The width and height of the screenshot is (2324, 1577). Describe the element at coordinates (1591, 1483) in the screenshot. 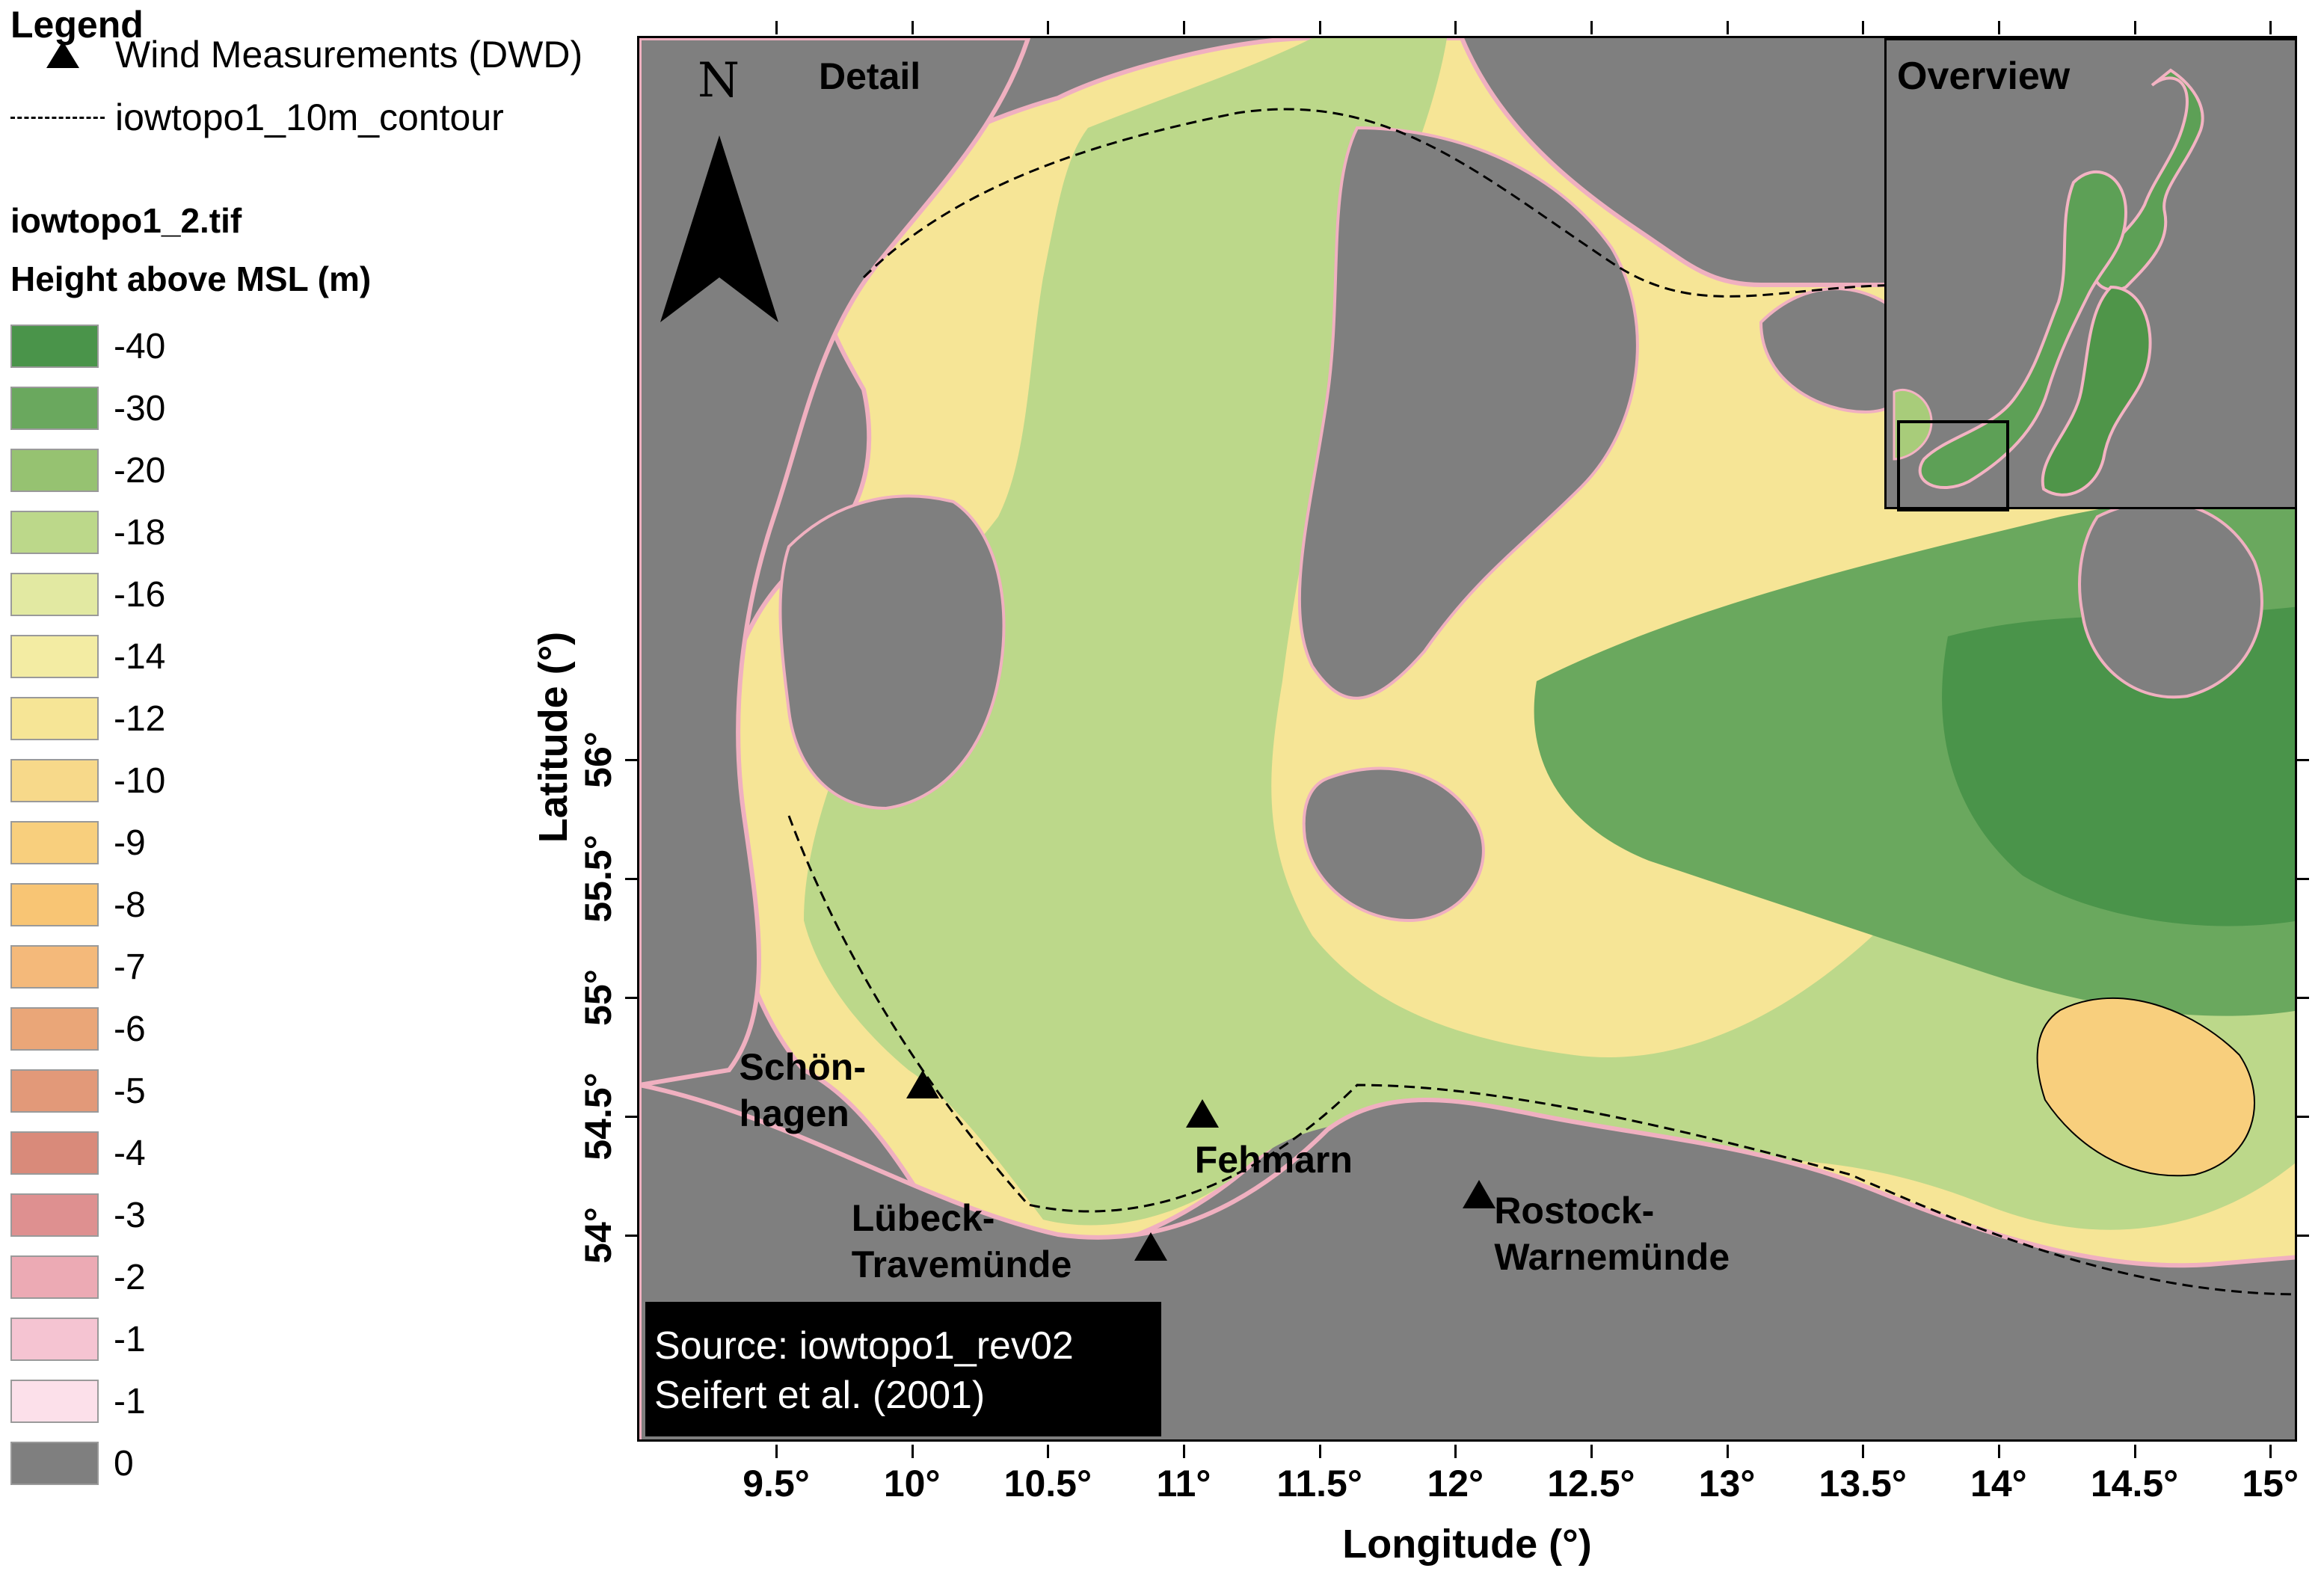

I see `x-tick-label: 12.5°` at that location.